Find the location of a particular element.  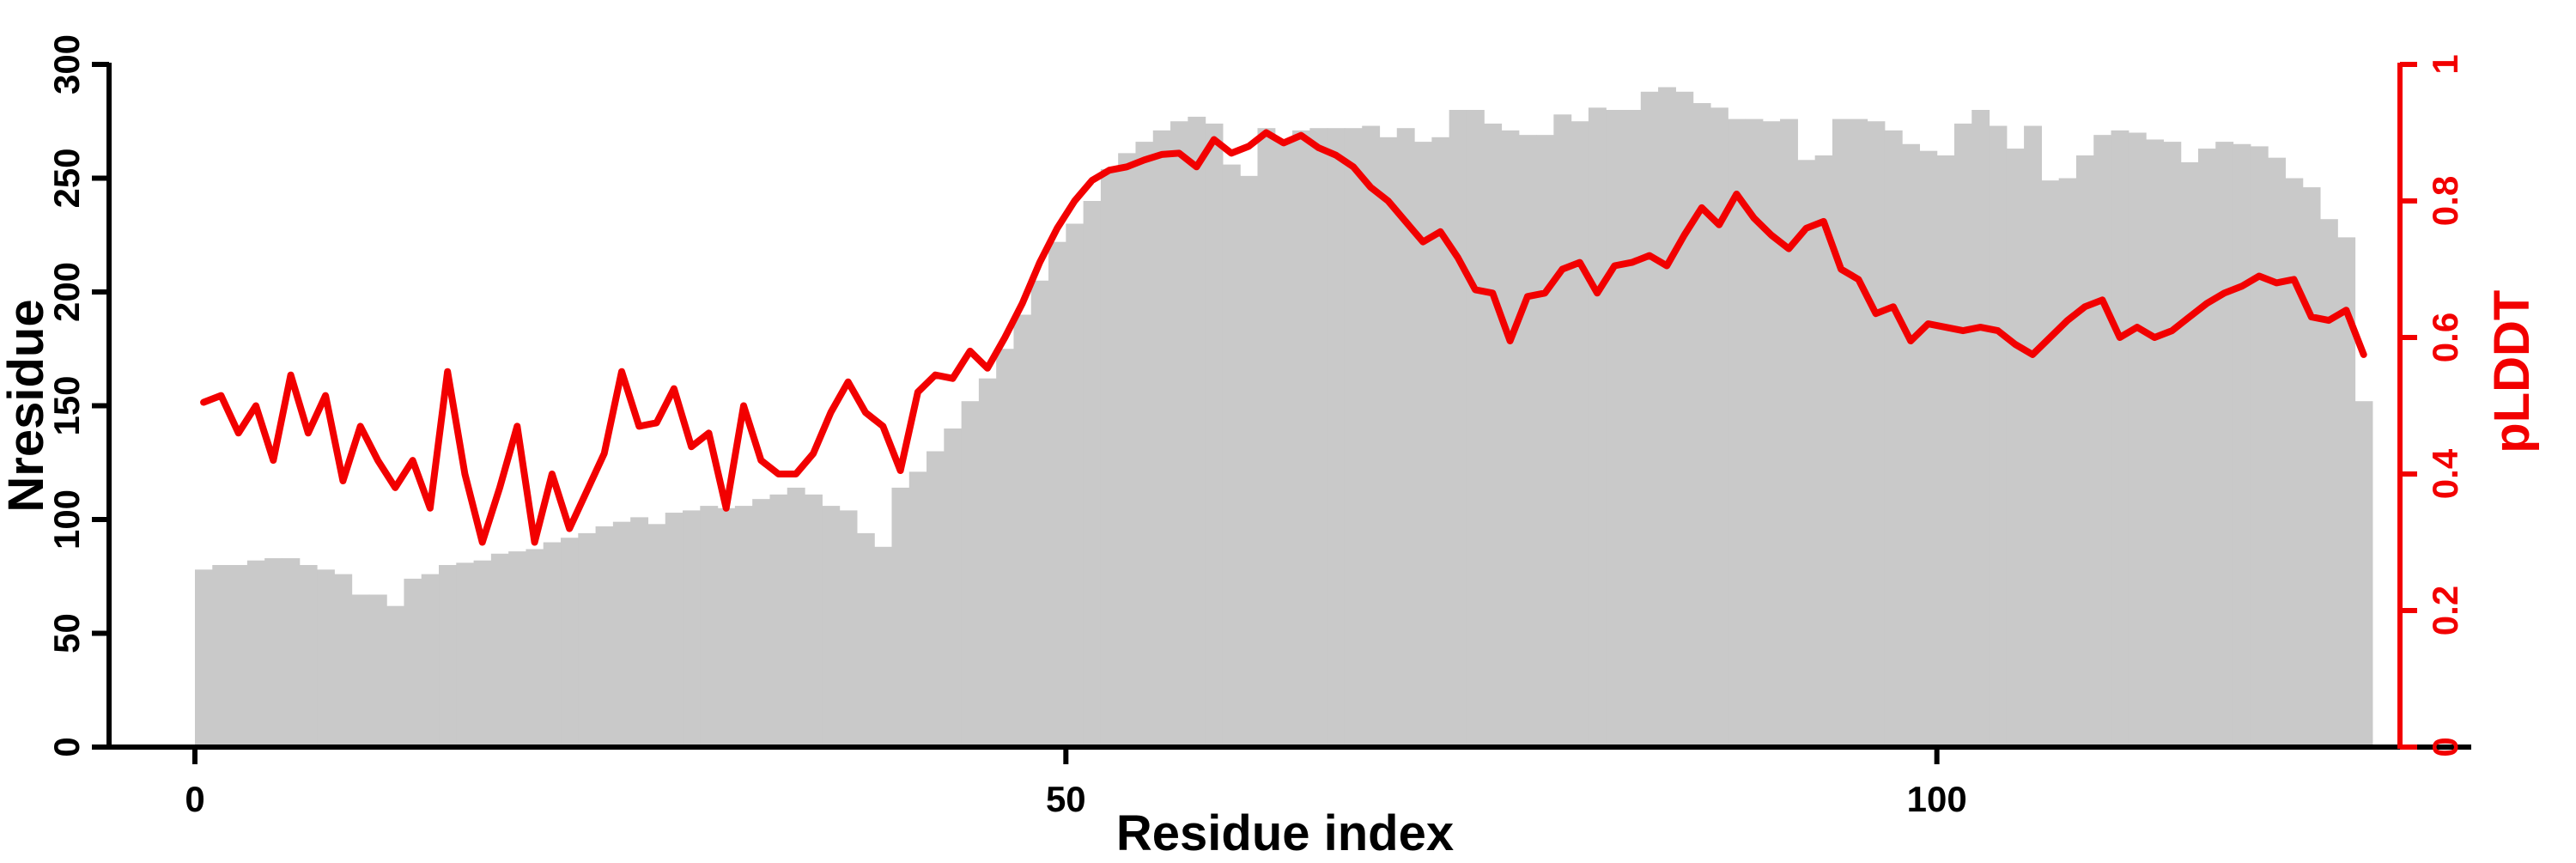

right-tick-label: 0.2 is located at coordinates (2445, 611).